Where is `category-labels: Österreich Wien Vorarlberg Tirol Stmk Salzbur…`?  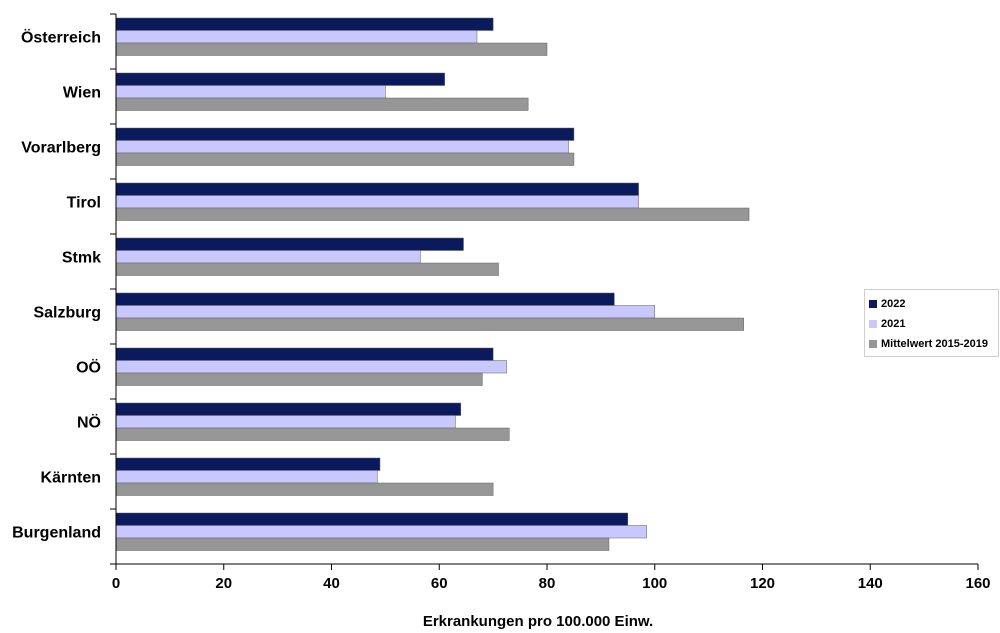 category-labels: Österreich Wien Vorarlberg Tirol Stmk Salzbur… is located at coordinates (56, 284).